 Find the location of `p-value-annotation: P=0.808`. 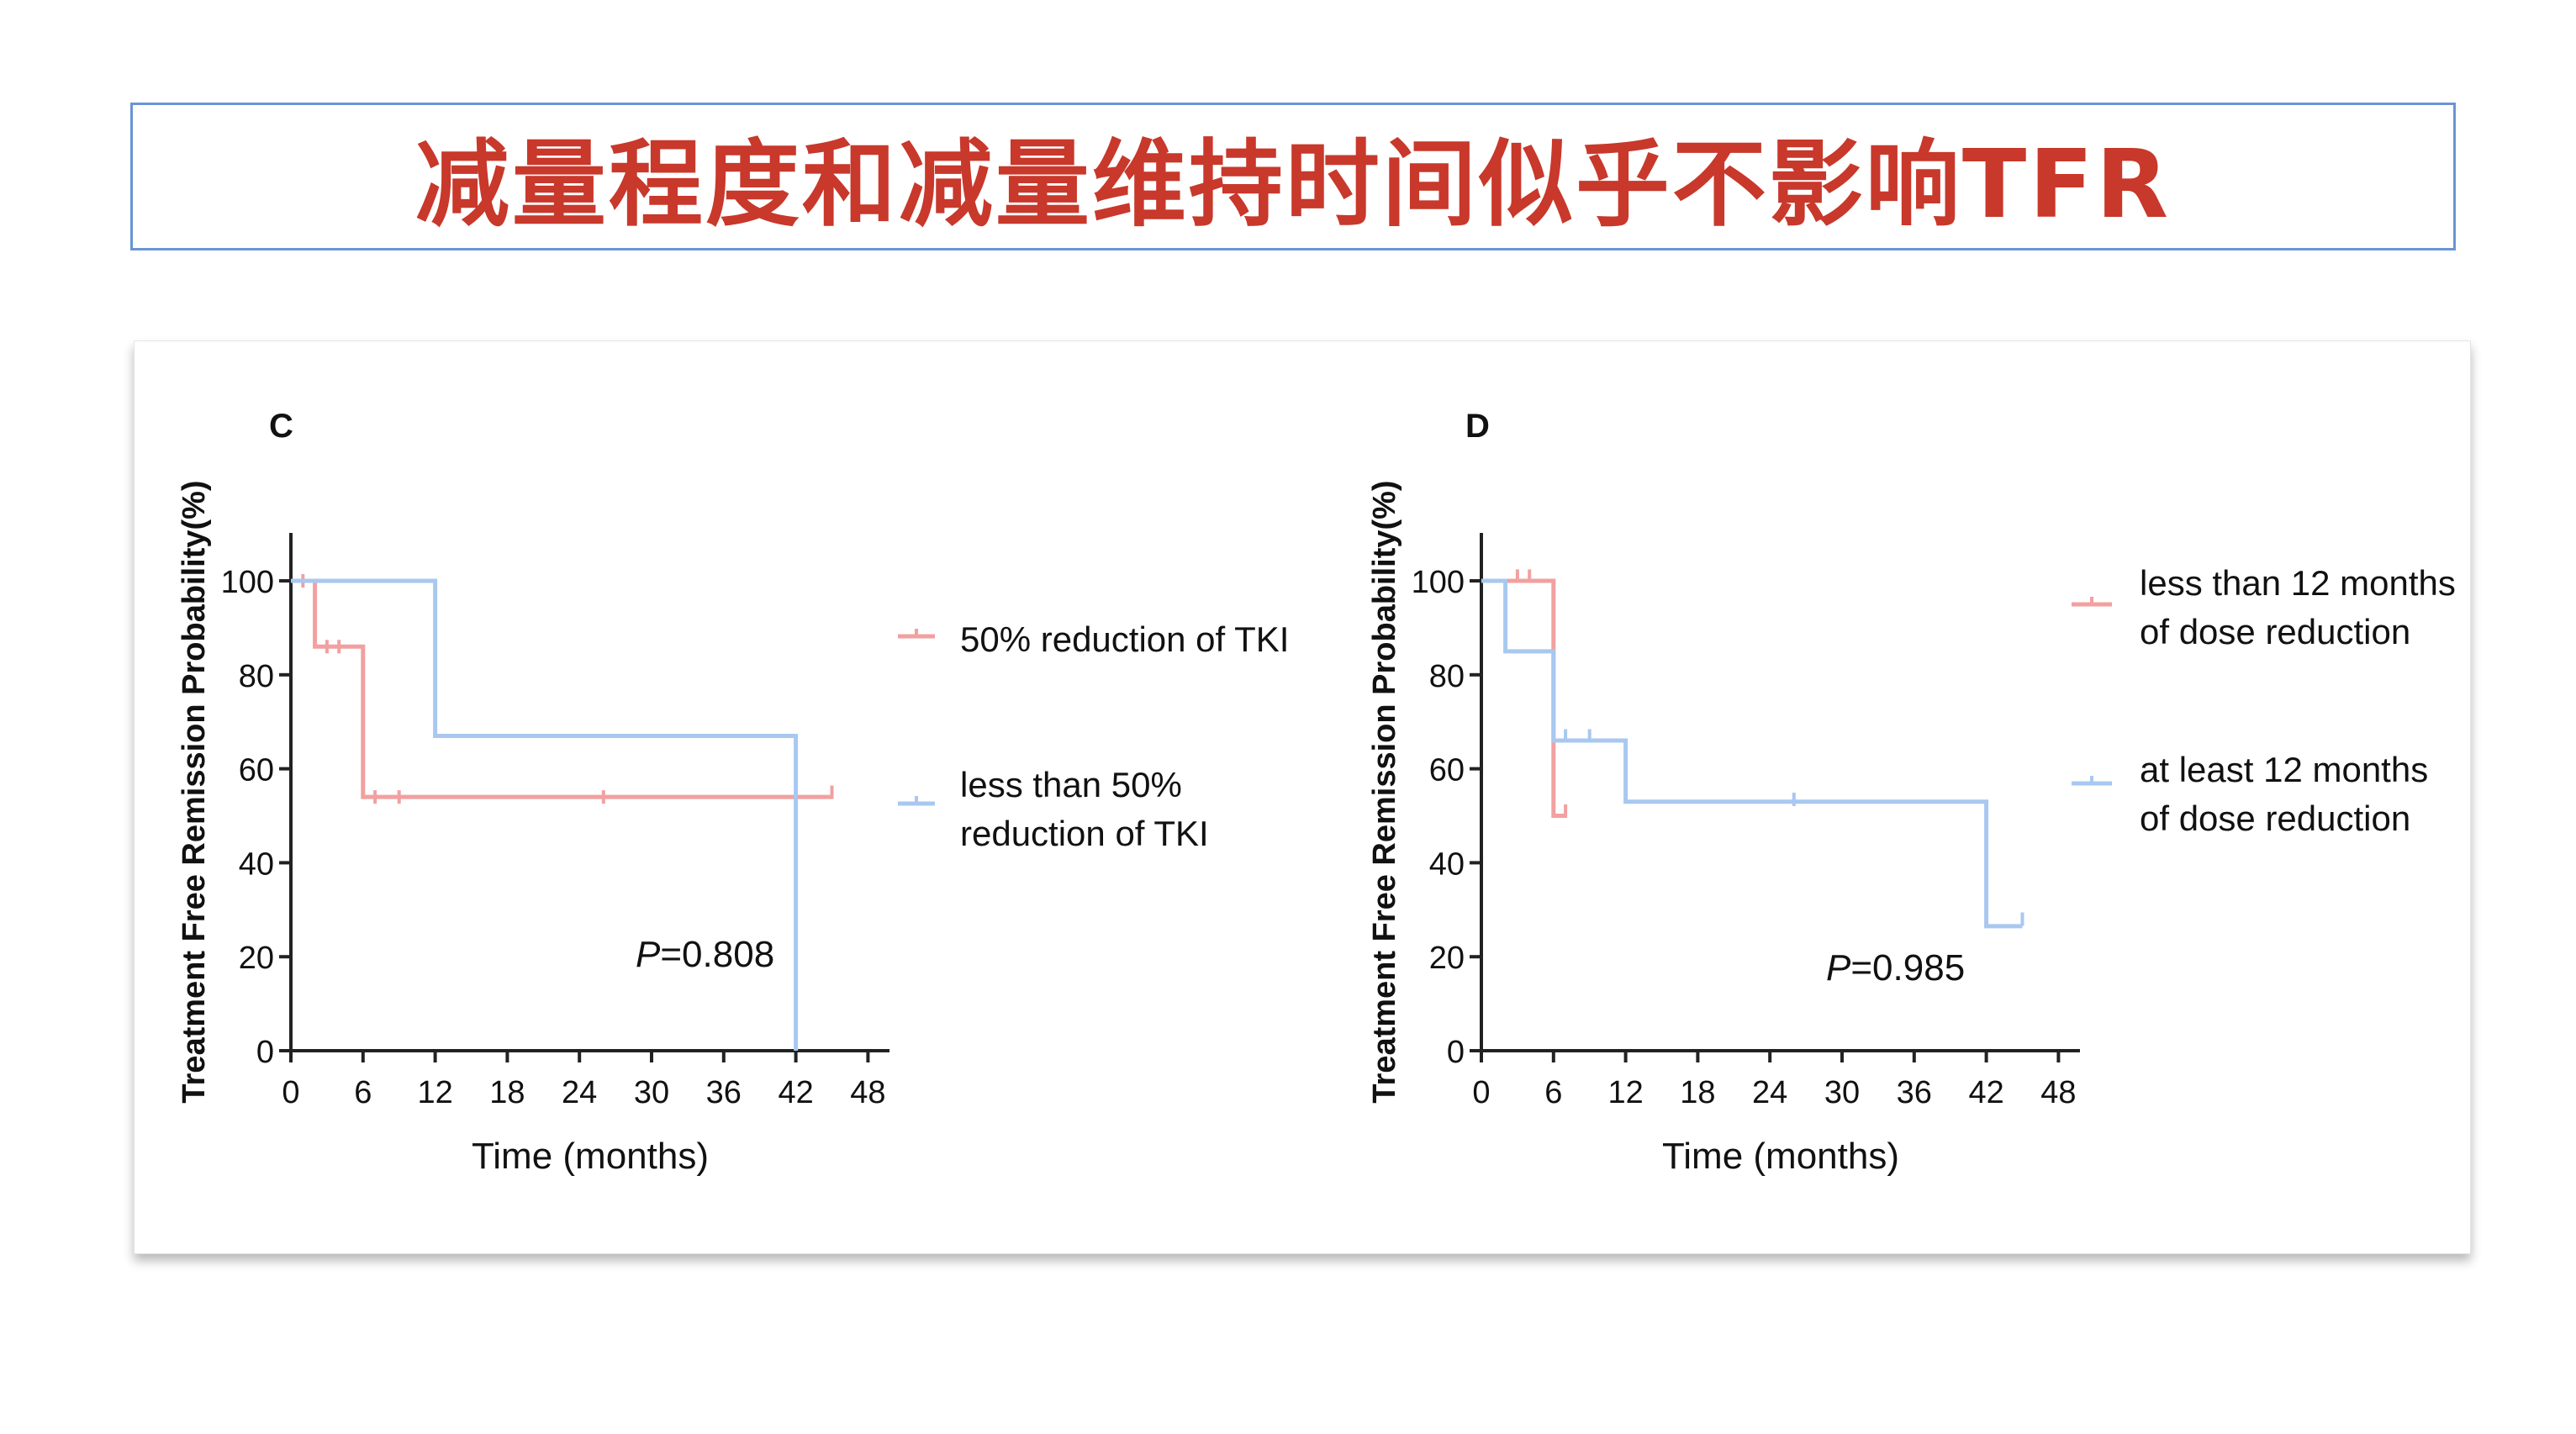

p-value-annotation: P=0.808 is located at coordinates (705, 954).